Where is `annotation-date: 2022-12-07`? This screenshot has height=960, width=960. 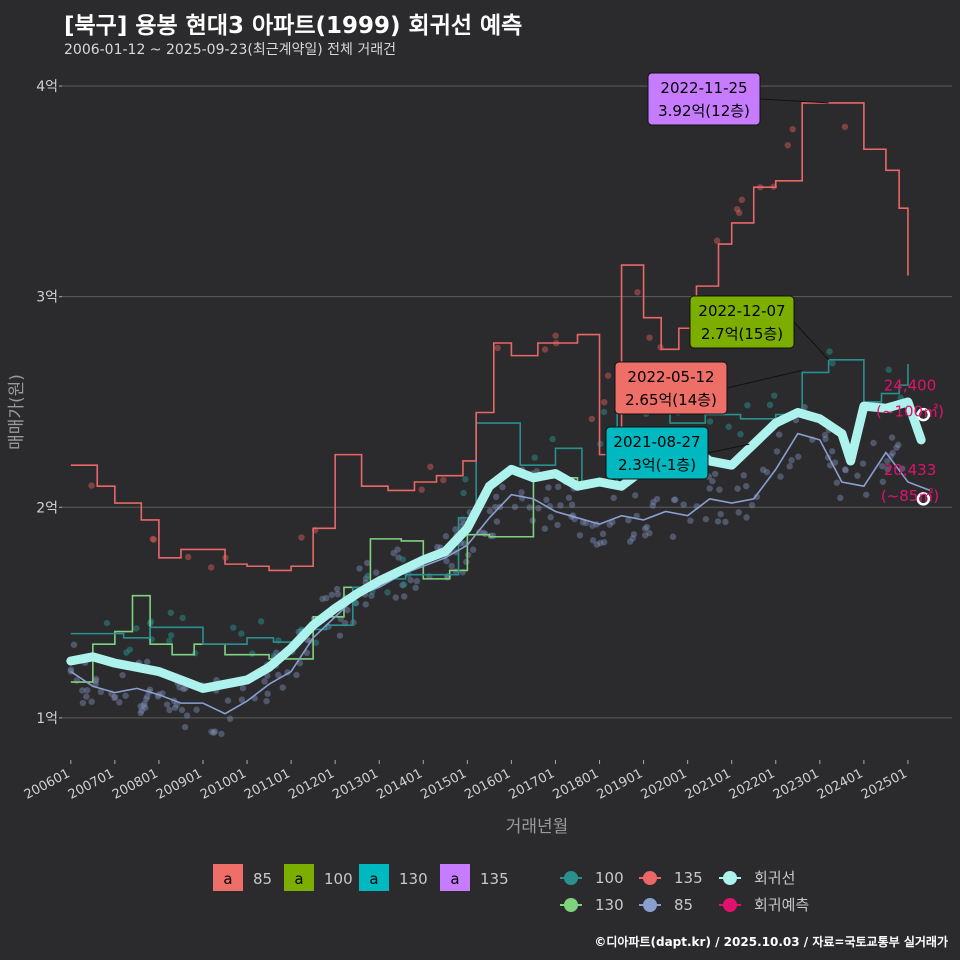 annotation-date: 2022-12-07 is located at coordinates (741, 311).